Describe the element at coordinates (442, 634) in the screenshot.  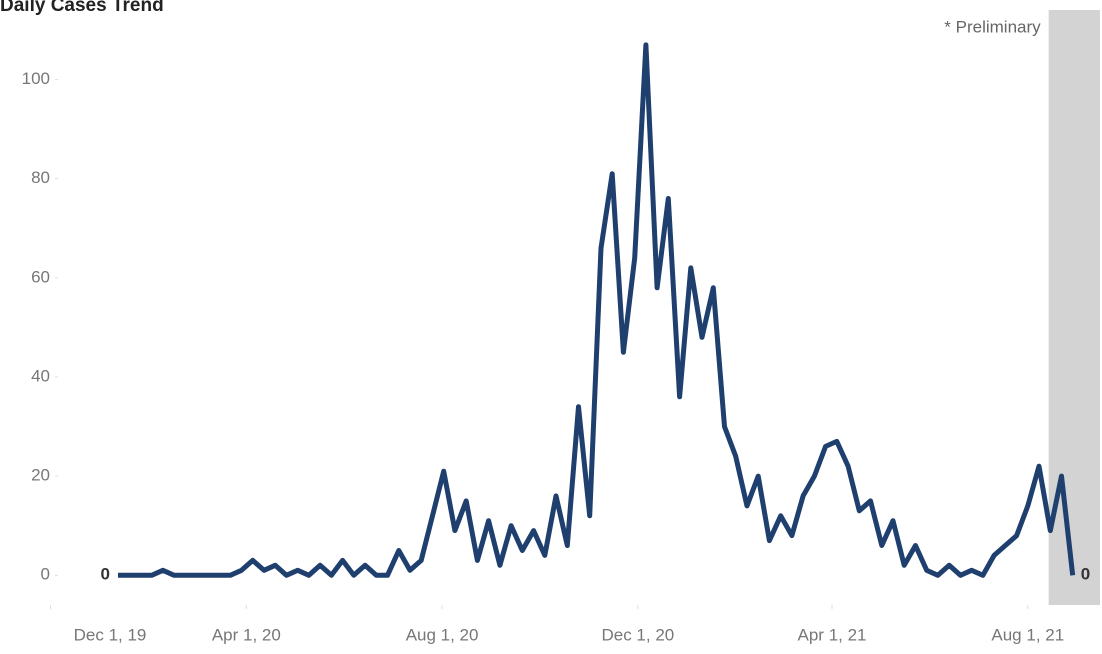
I see `x-tick-label: Aug 1, 20` at that location.